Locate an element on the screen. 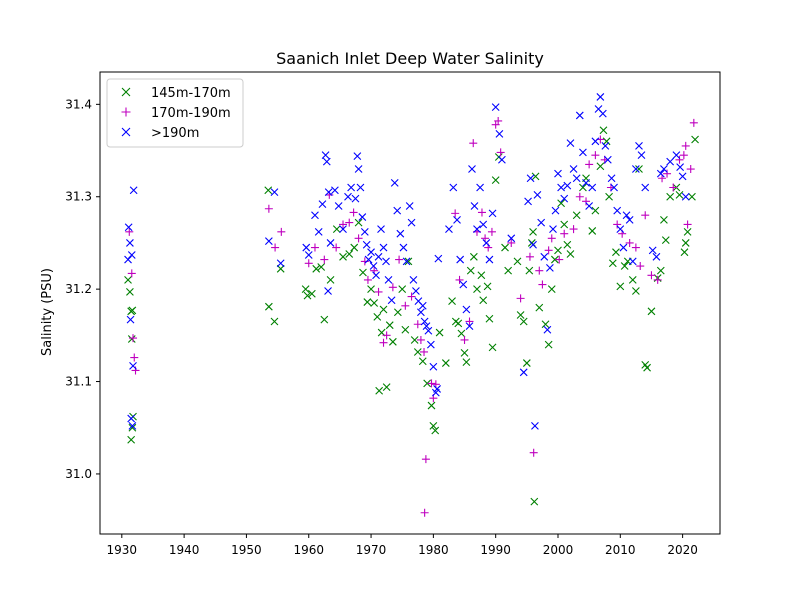 Image resolution: width=800 pixels, height=600 pixels. legend: 145m-170m 170m-190m >190m is located at coordinates (175, 113).